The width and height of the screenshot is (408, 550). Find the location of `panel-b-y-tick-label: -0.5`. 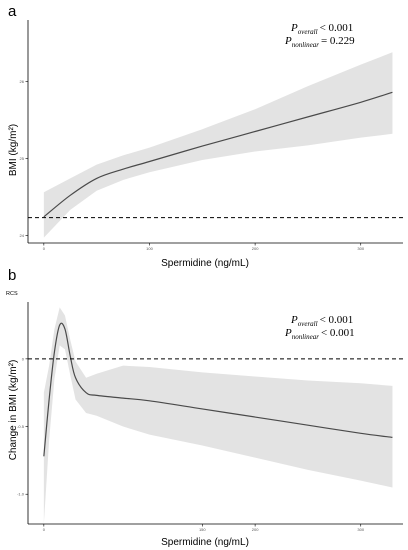

panel-b-y-tick-label: -0.5 is located at coordinates (21, 426).